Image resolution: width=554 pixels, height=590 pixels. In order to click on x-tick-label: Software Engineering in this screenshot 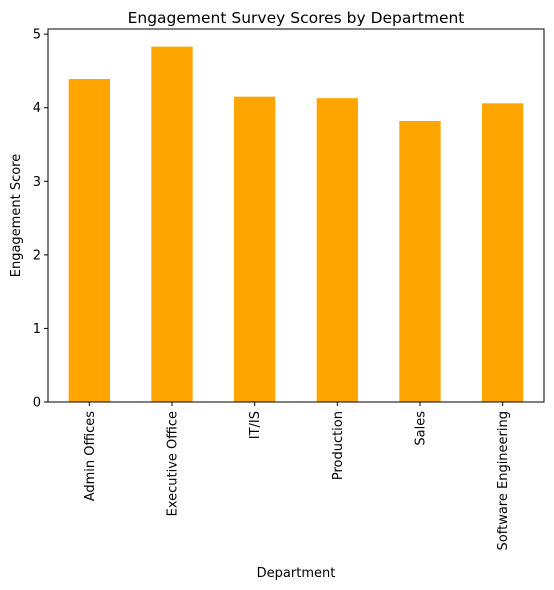, I will do `click(503, 480)`.